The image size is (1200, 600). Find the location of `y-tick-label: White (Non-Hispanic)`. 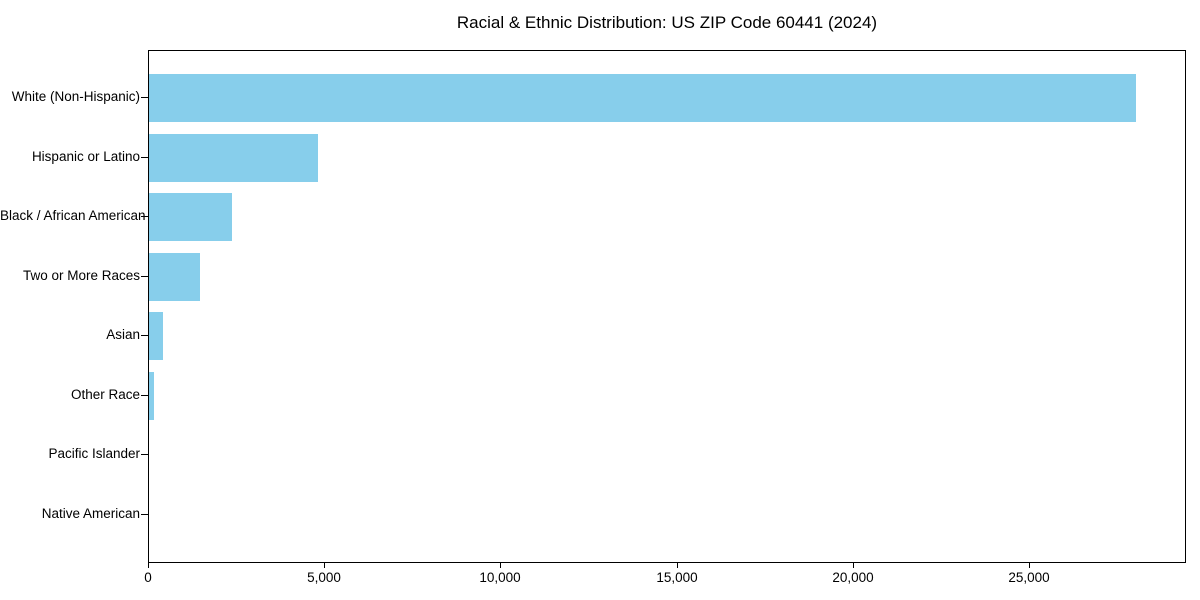

y-tick-label: White (Non-Hispanic) is located at coordinates (75, 96).